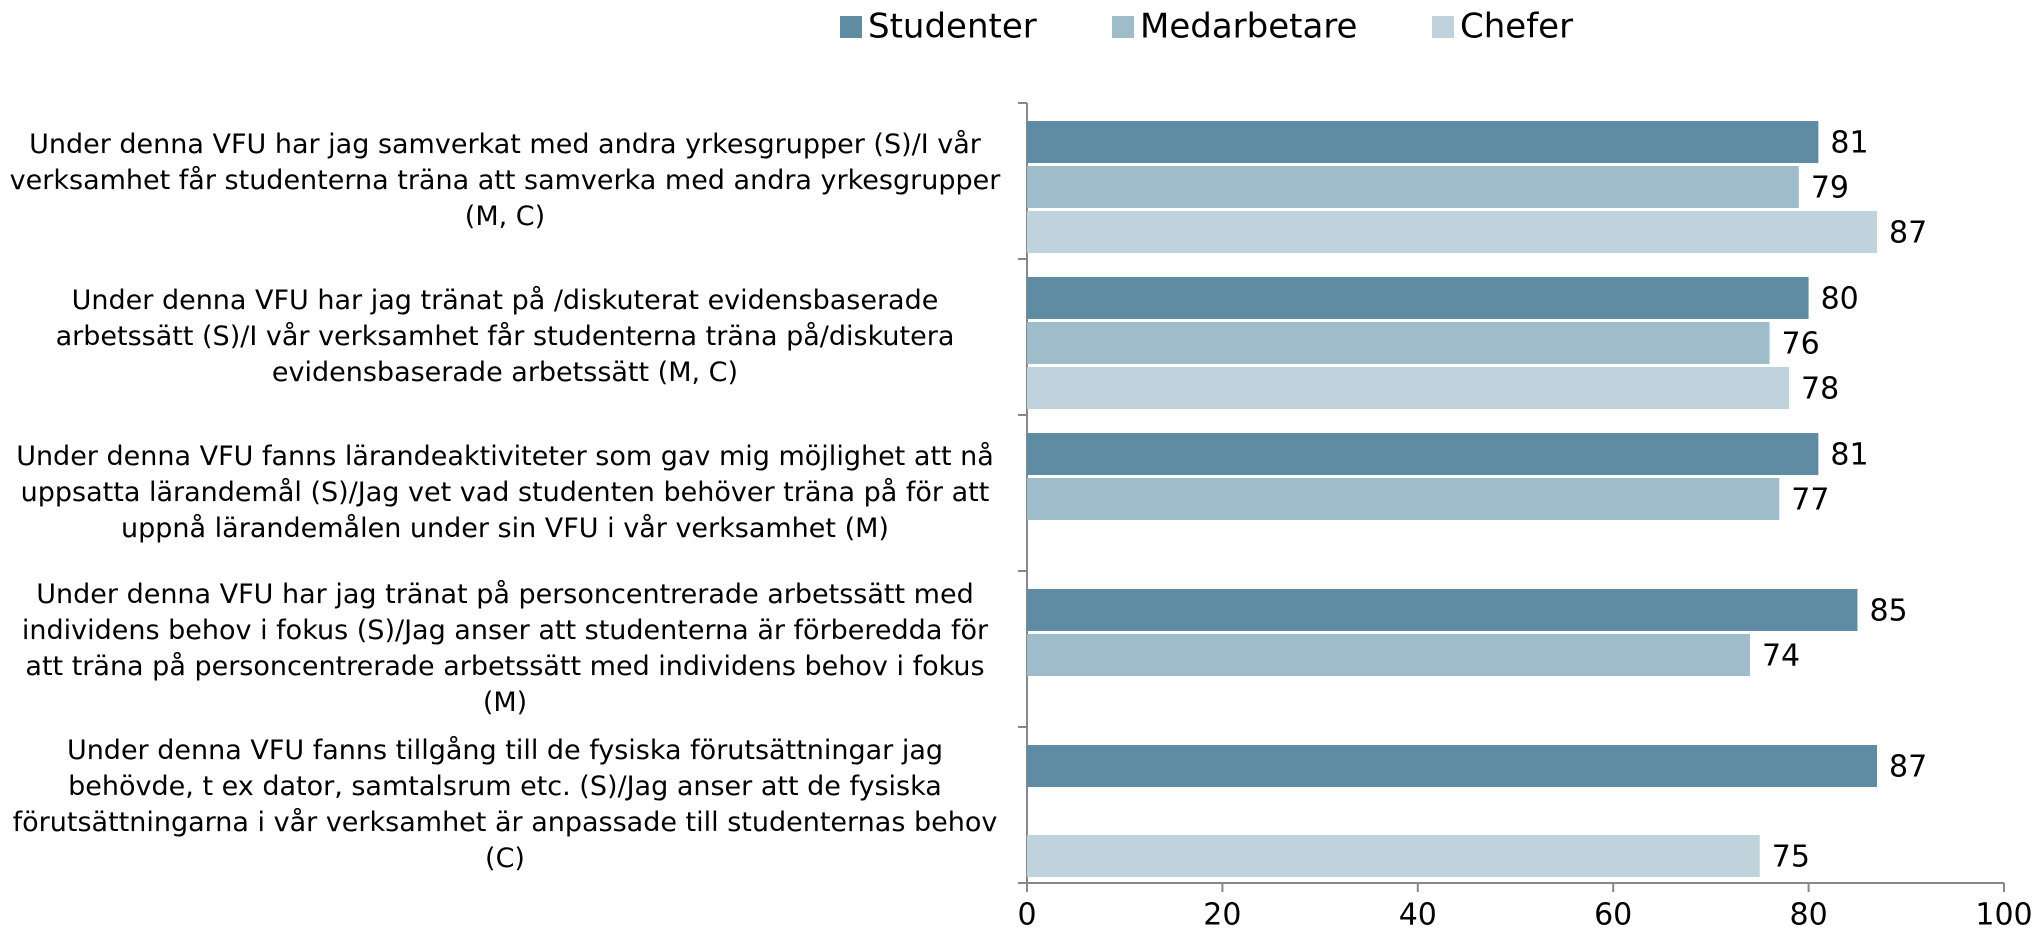  I want to click on value-label: 80, so click(1840, 299).